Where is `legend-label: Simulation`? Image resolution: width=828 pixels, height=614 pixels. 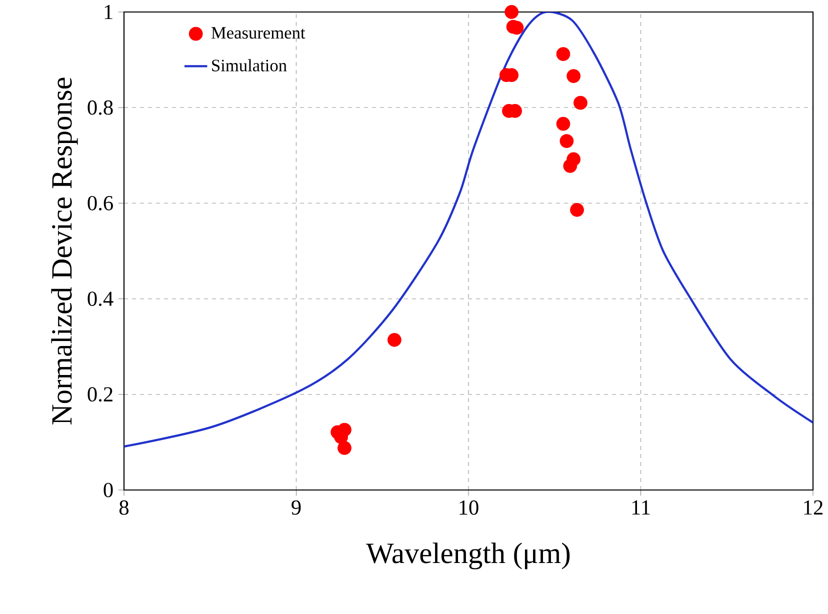 legend-label: Simulation is located at coordinates (249, 65).